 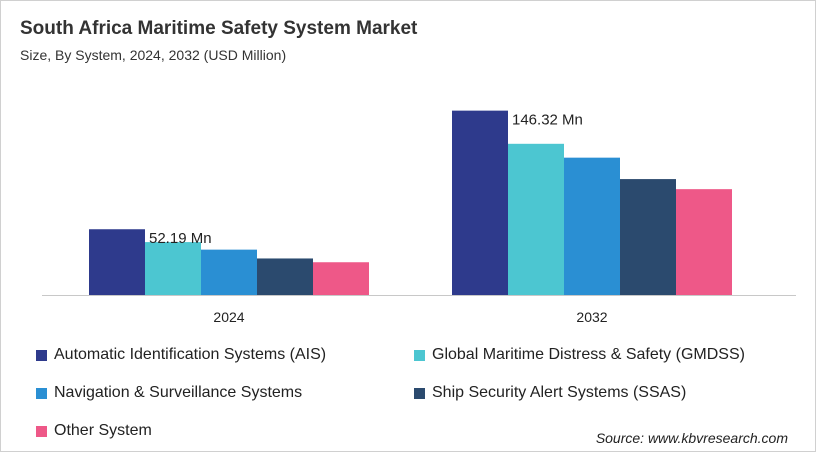 What do you see at coordinates (691, 438) in the screenshot?
I see `source-note: Source: www.kbvresearch.com` at bounding box center [691, 438].